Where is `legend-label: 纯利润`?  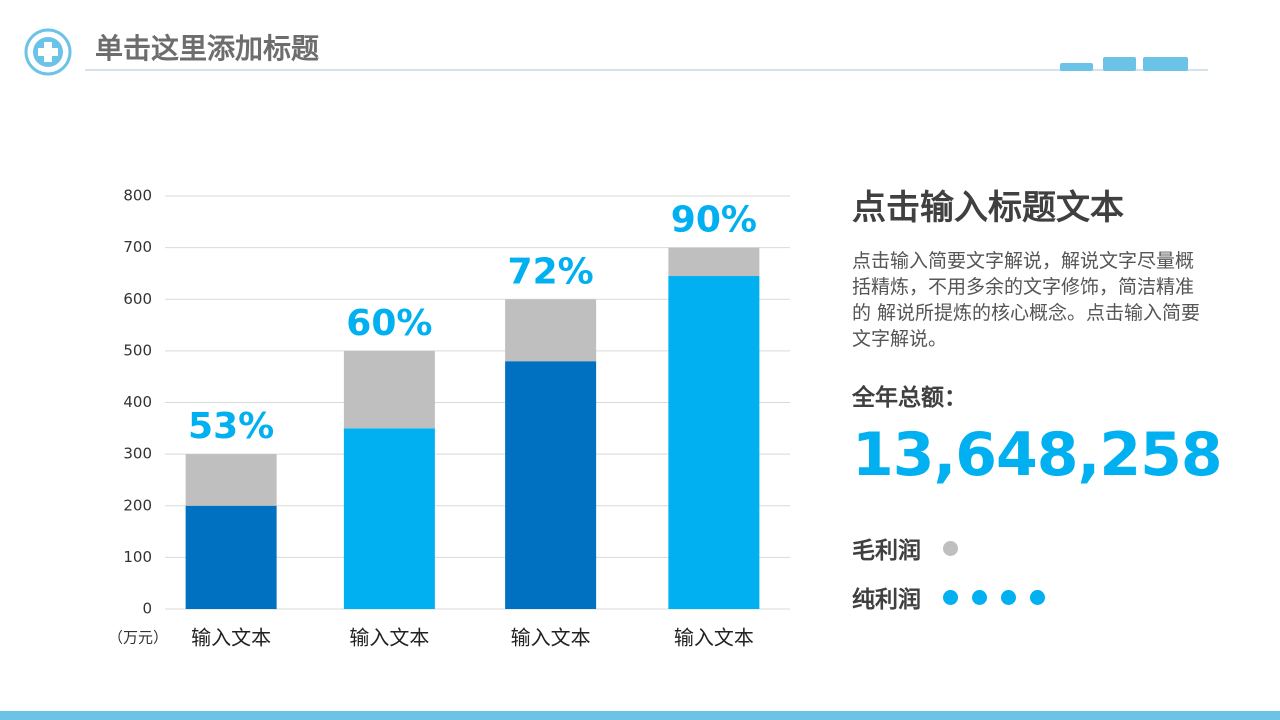 legend-label: 纯利润 is located at coordinates (886, 600).